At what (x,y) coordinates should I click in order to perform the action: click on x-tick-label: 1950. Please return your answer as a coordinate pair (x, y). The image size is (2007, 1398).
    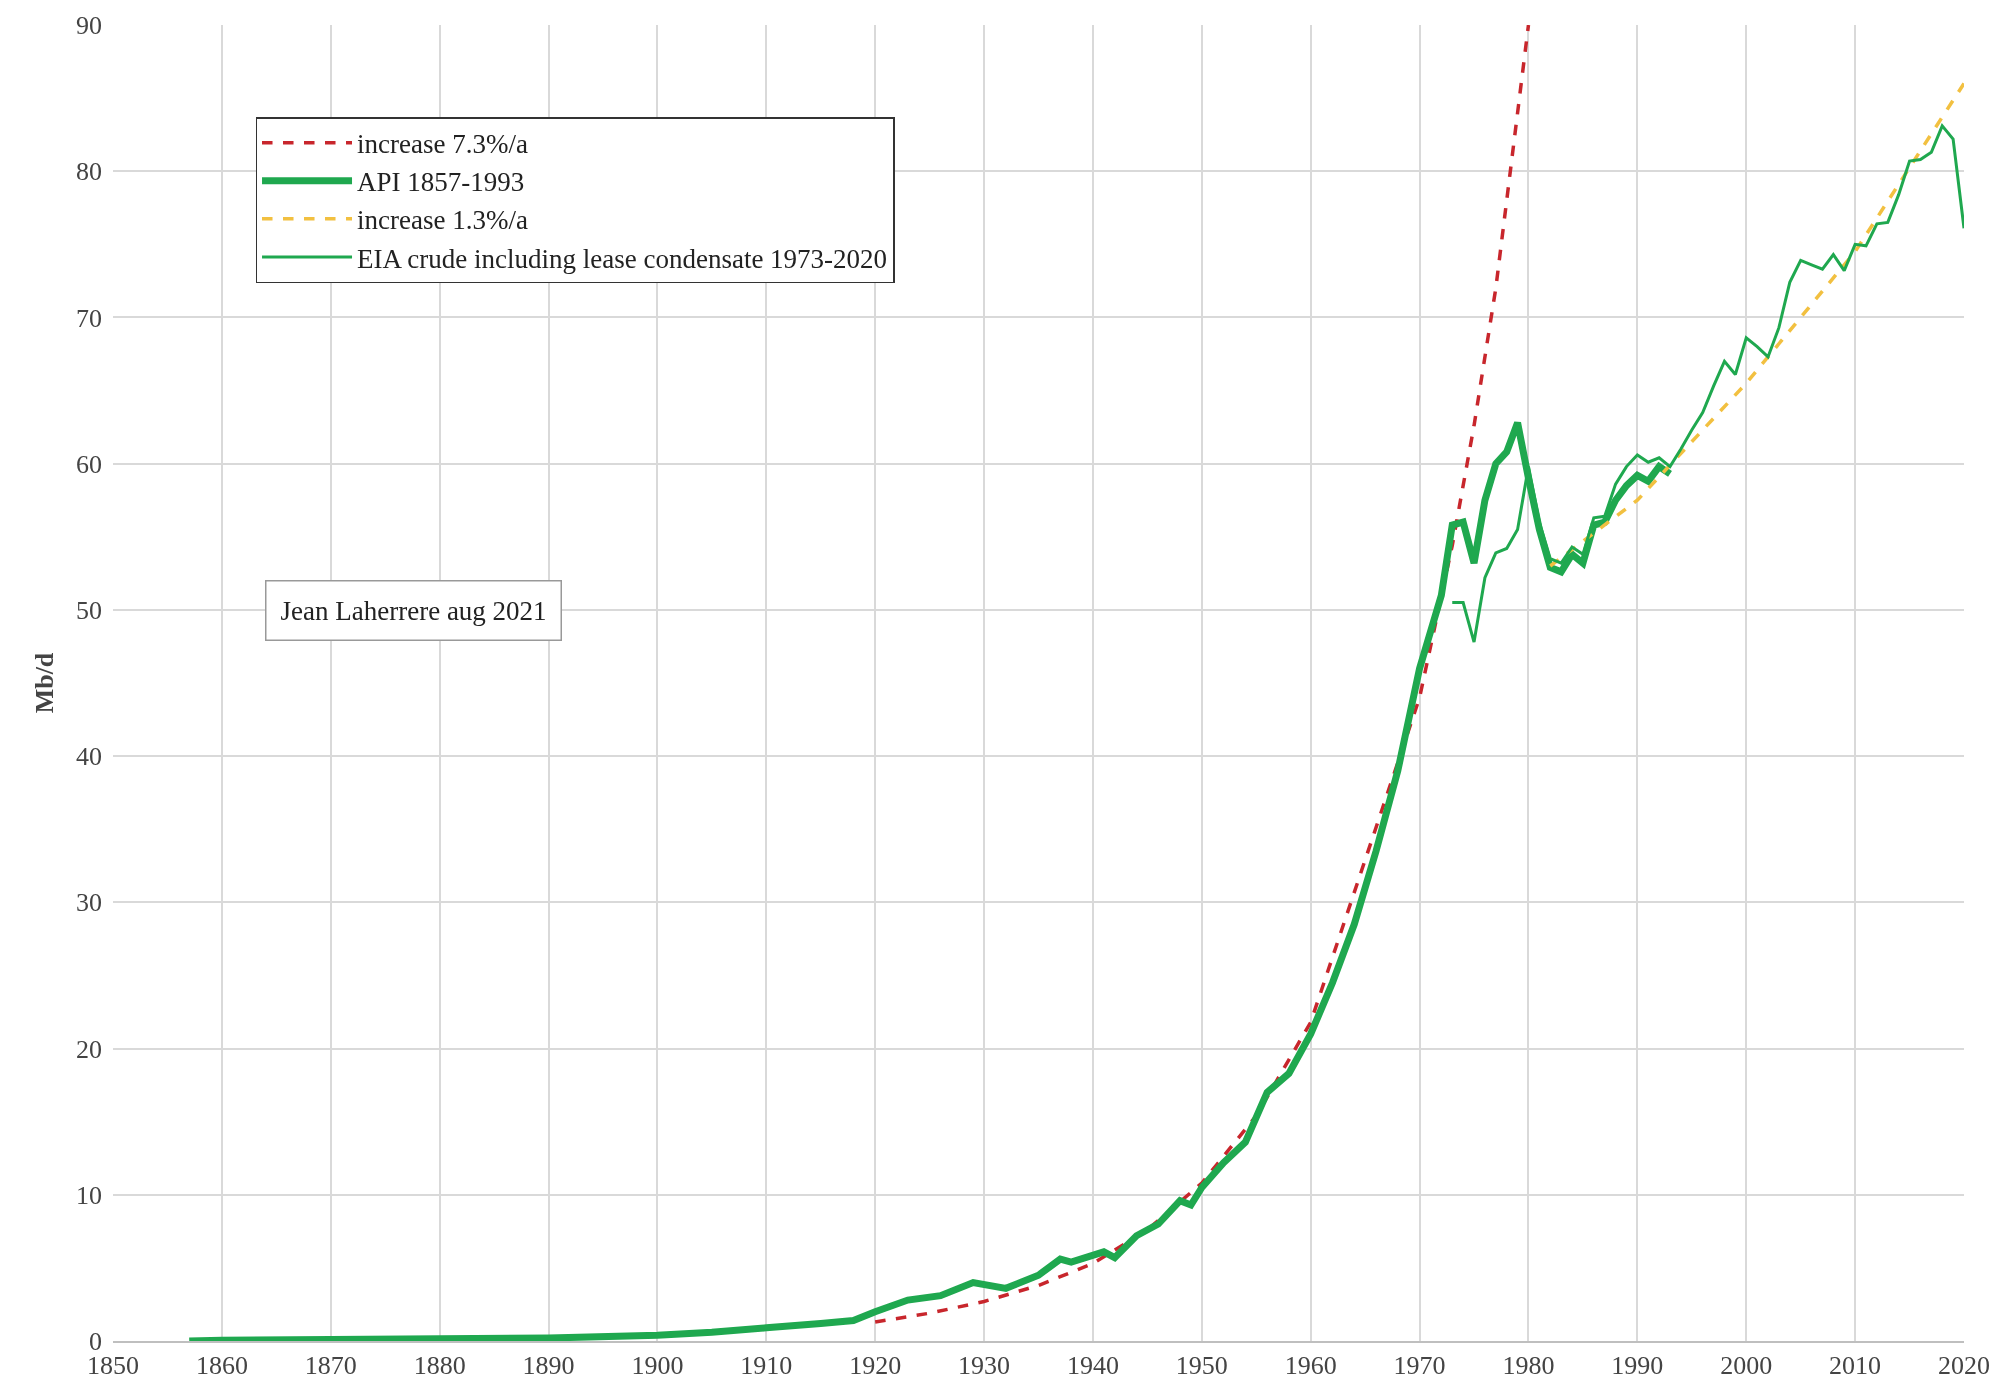
    Looking at the image, I should click on (1201, 1365).